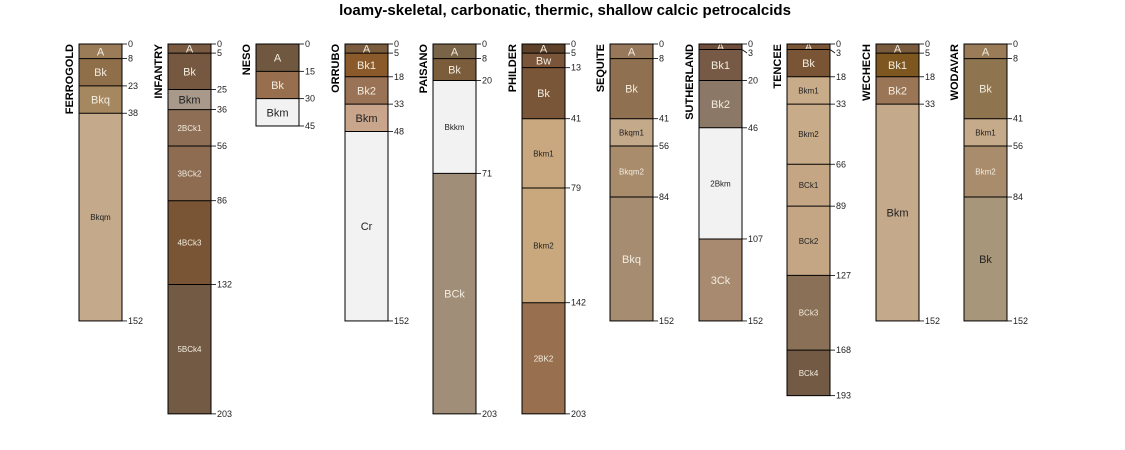 The height and width of the screenshot is (450, 1125). What do you see at coordinates (809, 185) in the screenshot?
I see `horizon-label: BCk1` at bounding box center [809, 185].